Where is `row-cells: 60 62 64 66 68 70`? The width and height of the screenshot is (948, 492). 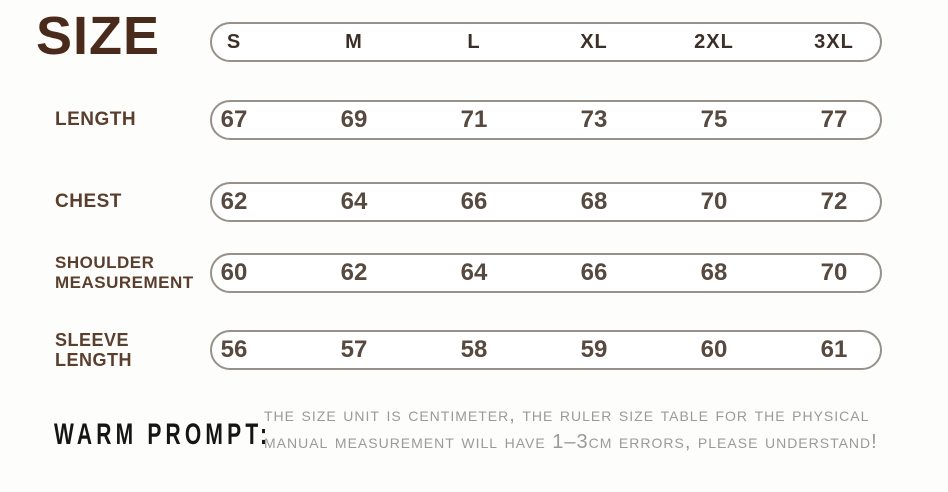 row-cells: 60 62 64 66 68 70 is located at coordinates (534, 273).